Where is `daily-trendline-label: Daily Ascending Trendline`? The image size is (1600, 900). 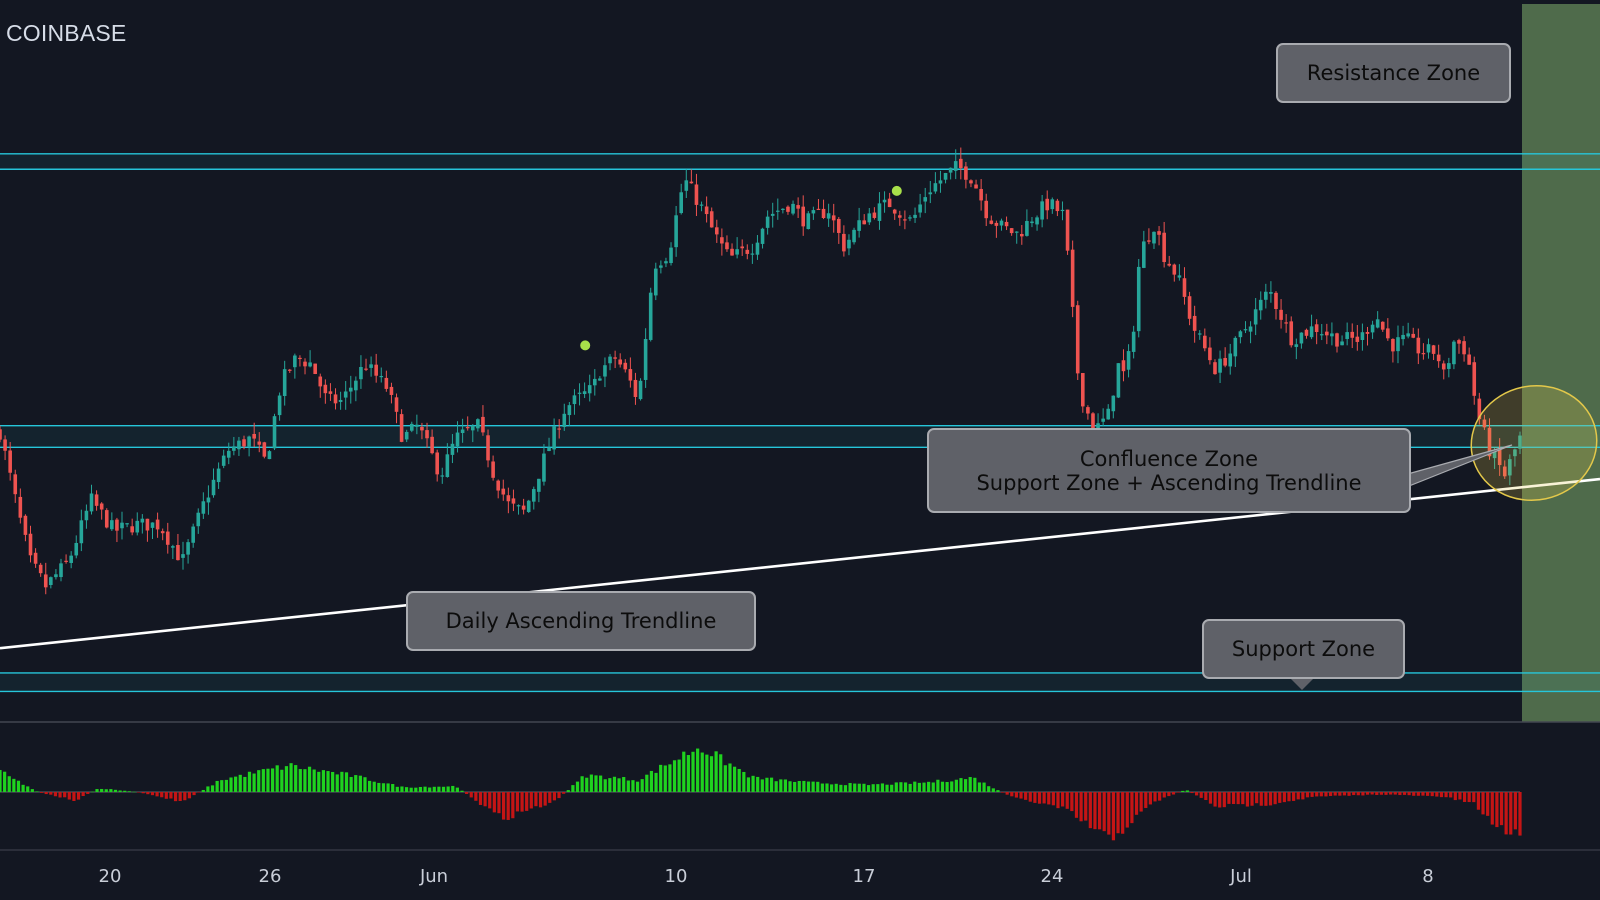
daily-trendline-label: Daily Ascending Trendline is located at coordinates (581, 621).